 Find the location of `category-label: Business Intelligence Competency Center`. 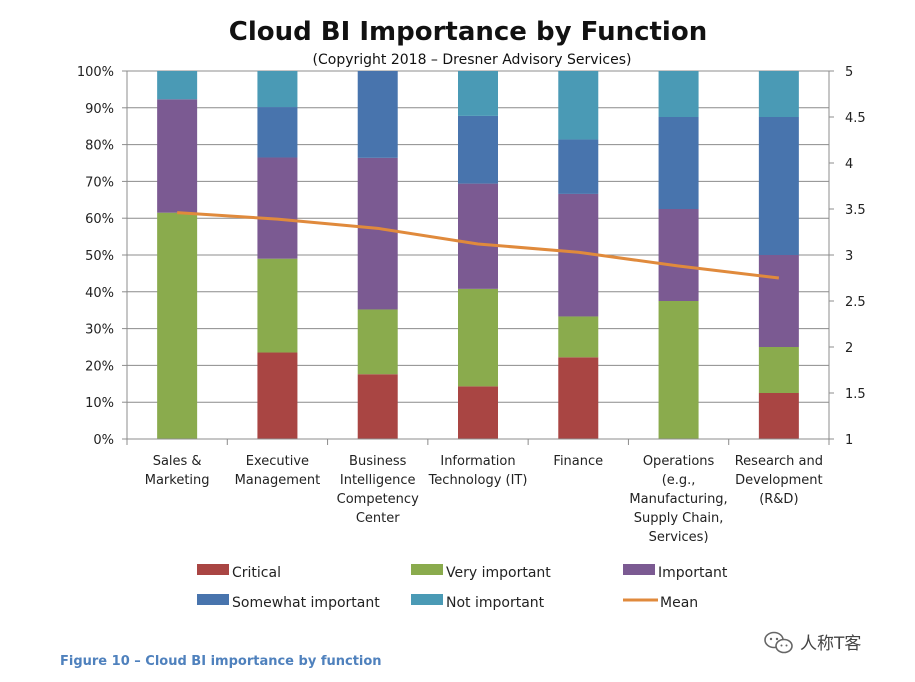

category-label: Business Intelligence Competency Center is located at coordinates (378, 490).